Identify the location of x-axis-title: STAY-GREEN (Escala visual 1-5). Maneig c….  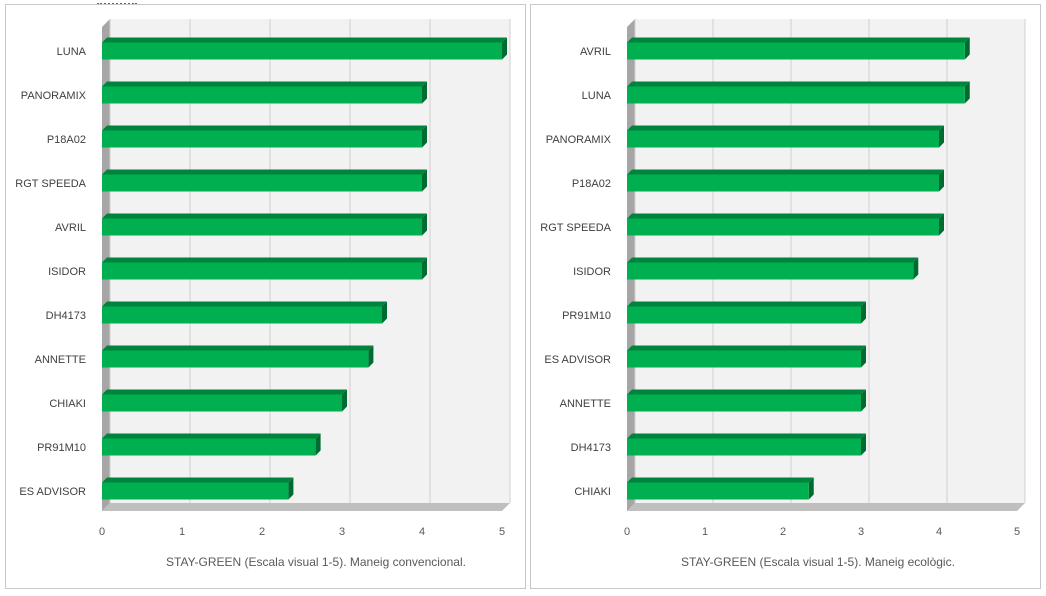
(316, 562).